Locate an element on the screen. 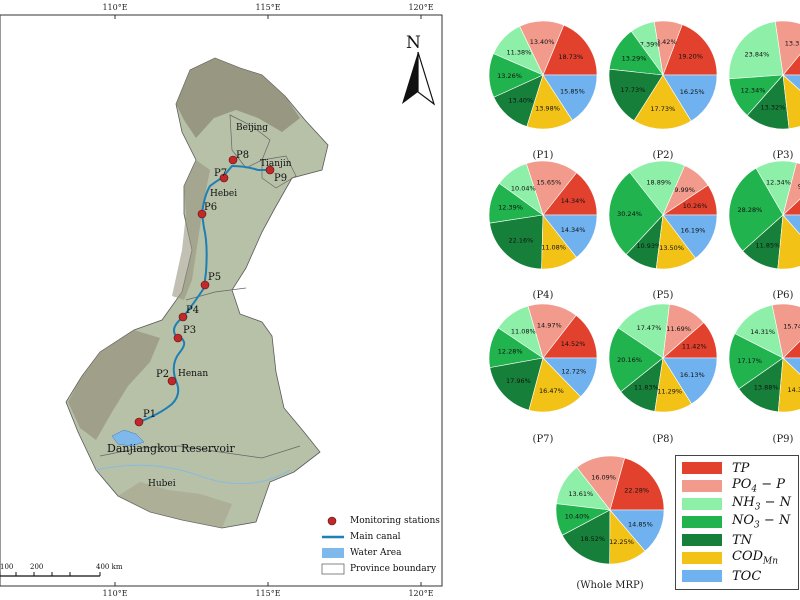  pie-caption-p1: (P1) is located at coordinates (543, 155).